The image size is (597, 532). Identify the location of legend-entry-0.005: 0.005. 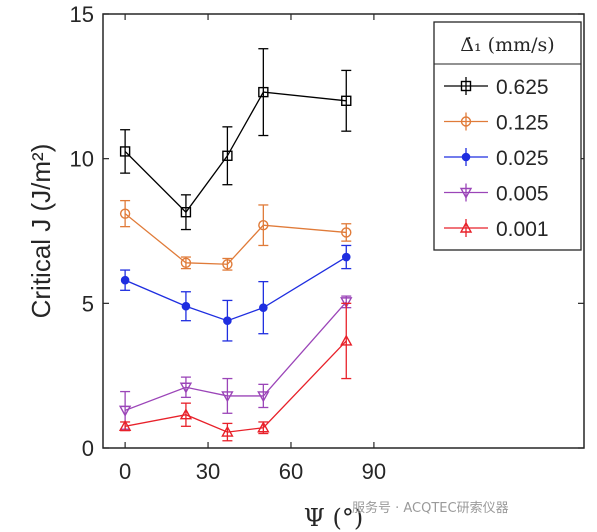
(496, 194).